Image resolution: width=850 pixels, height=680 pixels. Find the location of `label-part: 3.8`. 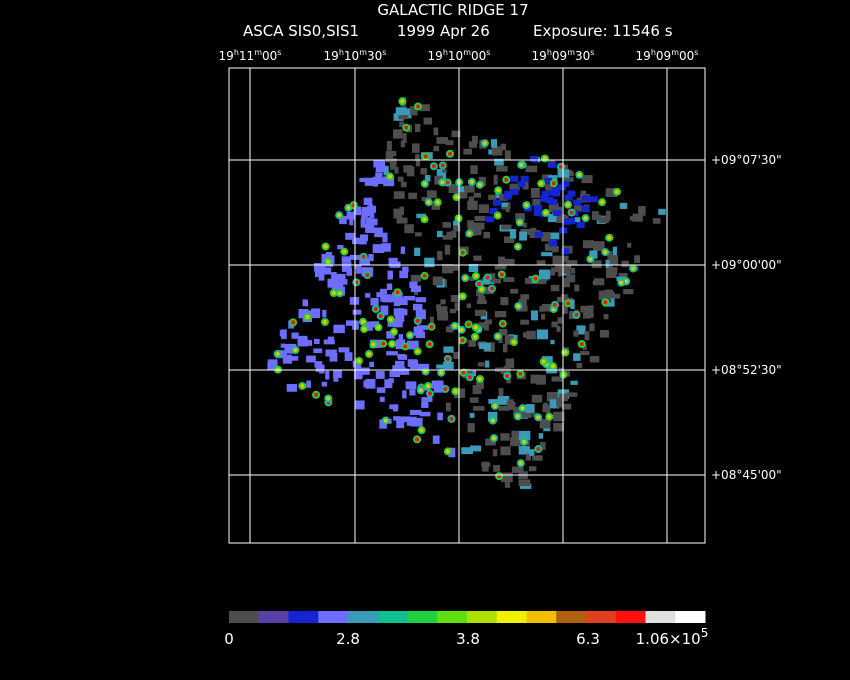

label-part: 3.8 is located at coordinates (468, 639).